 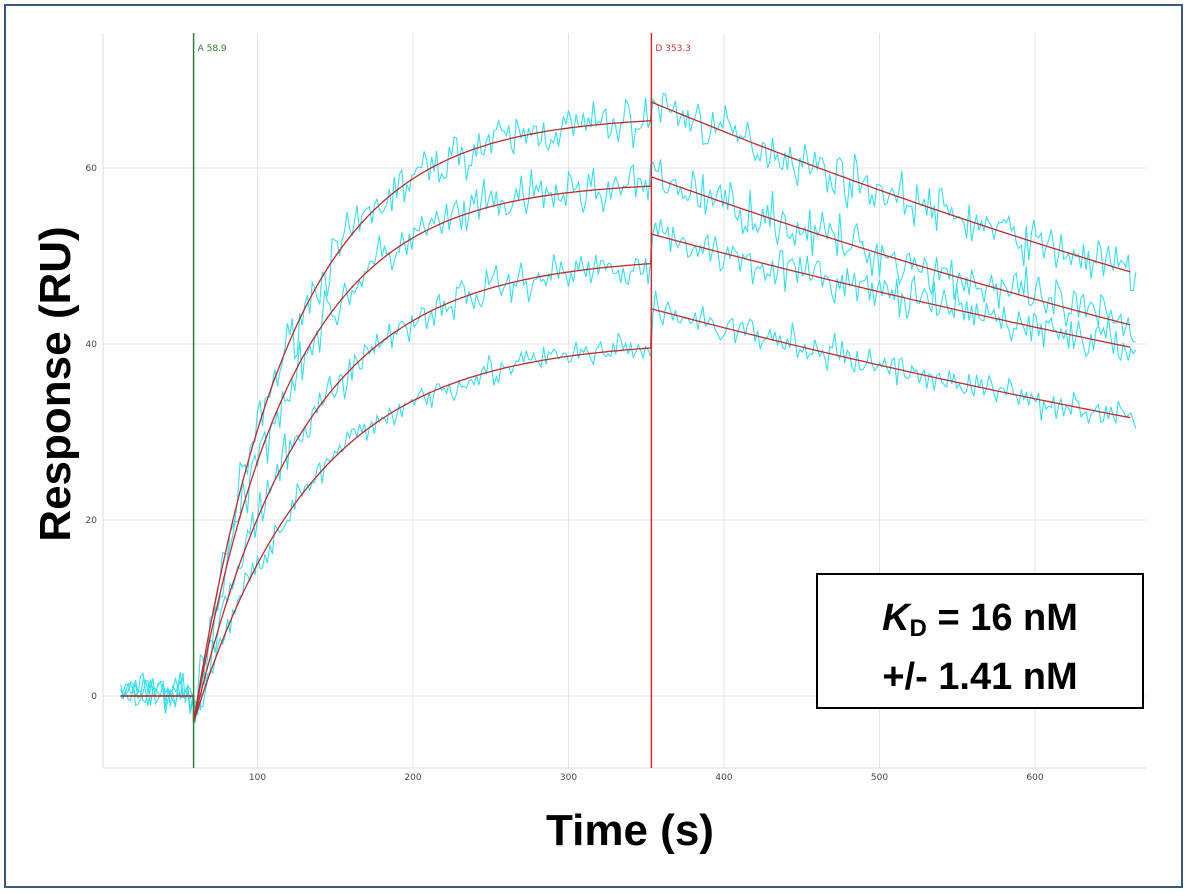 What do you see at coordinates (723, 778) in the screenshot?
I see `x-tick-label: 400` at bounding box center [723, 778].